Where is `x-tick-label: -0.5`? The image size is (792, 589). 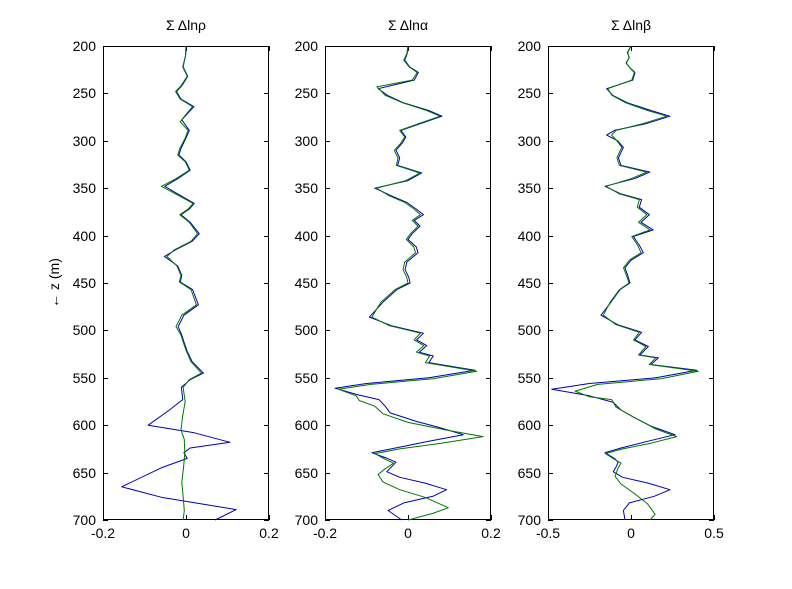 x-tick-label: -0.5 is located at coordinates (548, 533).